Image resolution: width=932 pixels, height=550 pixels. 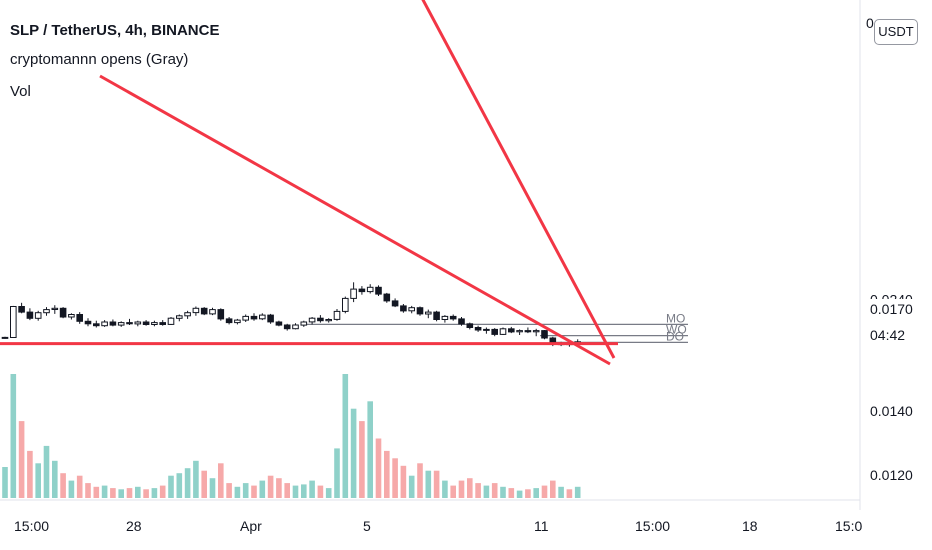 What do you see at coordinates (675, 336) in the screenshot?
I see `open-level-label: DO` at bounding box center [675, 336].